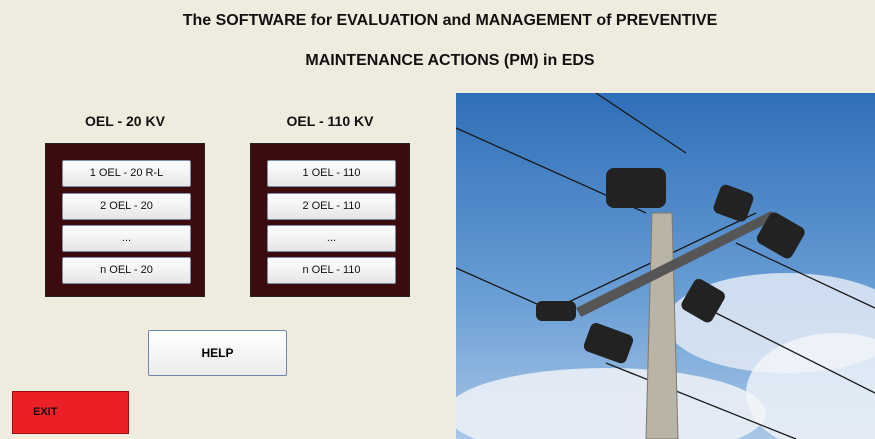  I want to click on exit-button: EXIT, so click(70, 412).